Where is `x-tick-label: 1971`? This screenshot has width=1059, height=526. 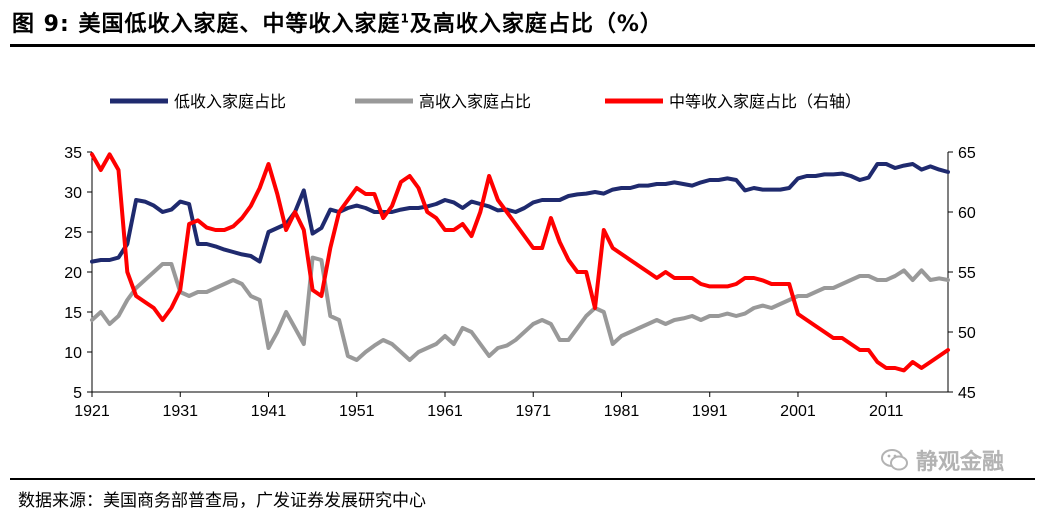 x-tick-label: 1971 is located at coordinates (533, 411).